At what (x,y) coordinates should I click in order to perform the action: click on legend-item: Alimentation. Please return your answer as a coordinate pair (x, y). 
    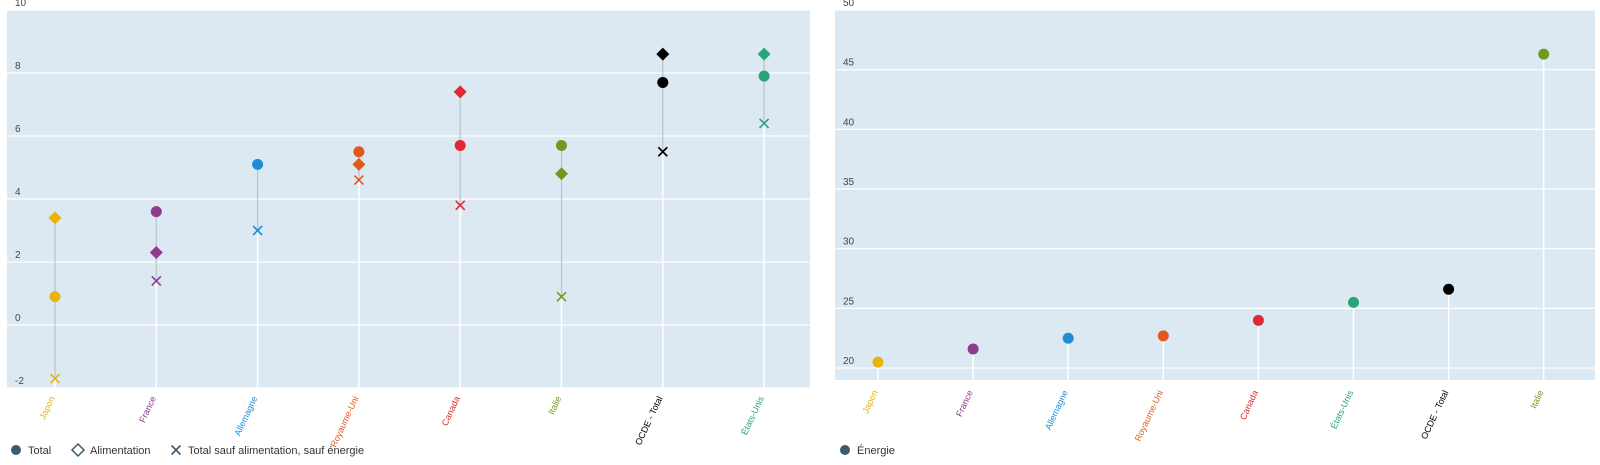
    Looking at the image, I should click on (110, 450).